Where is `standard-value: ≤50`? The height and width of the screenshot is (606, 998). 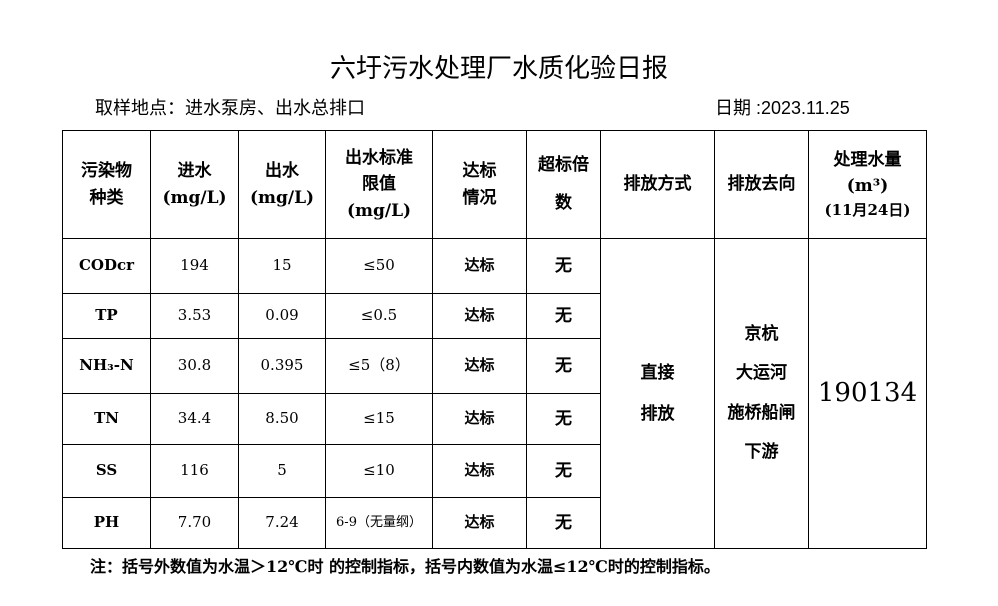
standard-value: ≤50 is located at coordinates (379, 266).